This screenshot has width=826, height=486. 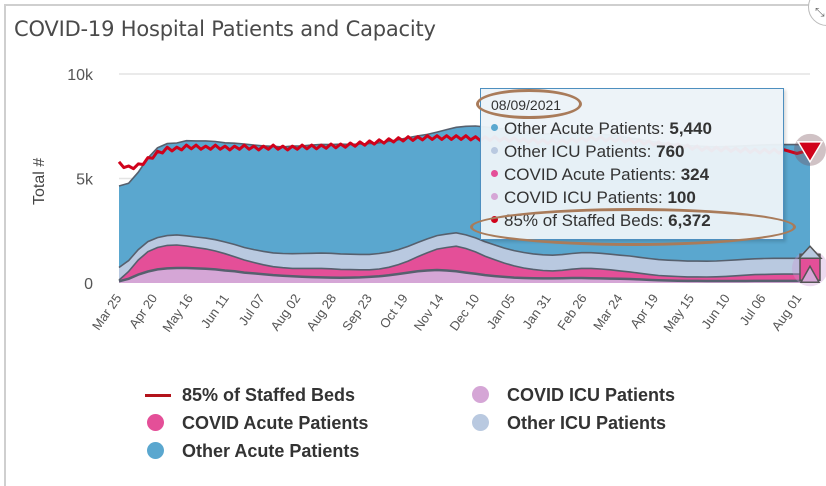 I want to click on legend-label: Other ICU Patients, so click(x=587, y=423).